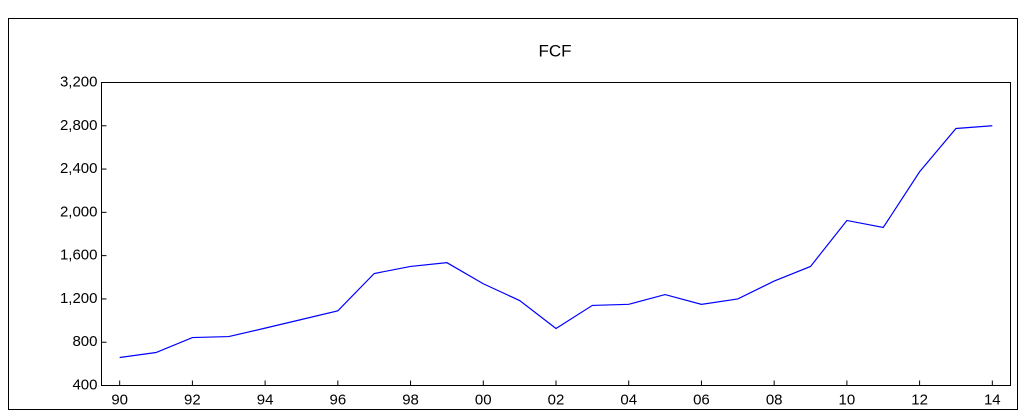 The height and width of the screenshot is (415, 1025). What do you see at coordinates (79, 255) in the screenshot?
I see `y-tick-label: 1,600` at bounding box center [79, 255].